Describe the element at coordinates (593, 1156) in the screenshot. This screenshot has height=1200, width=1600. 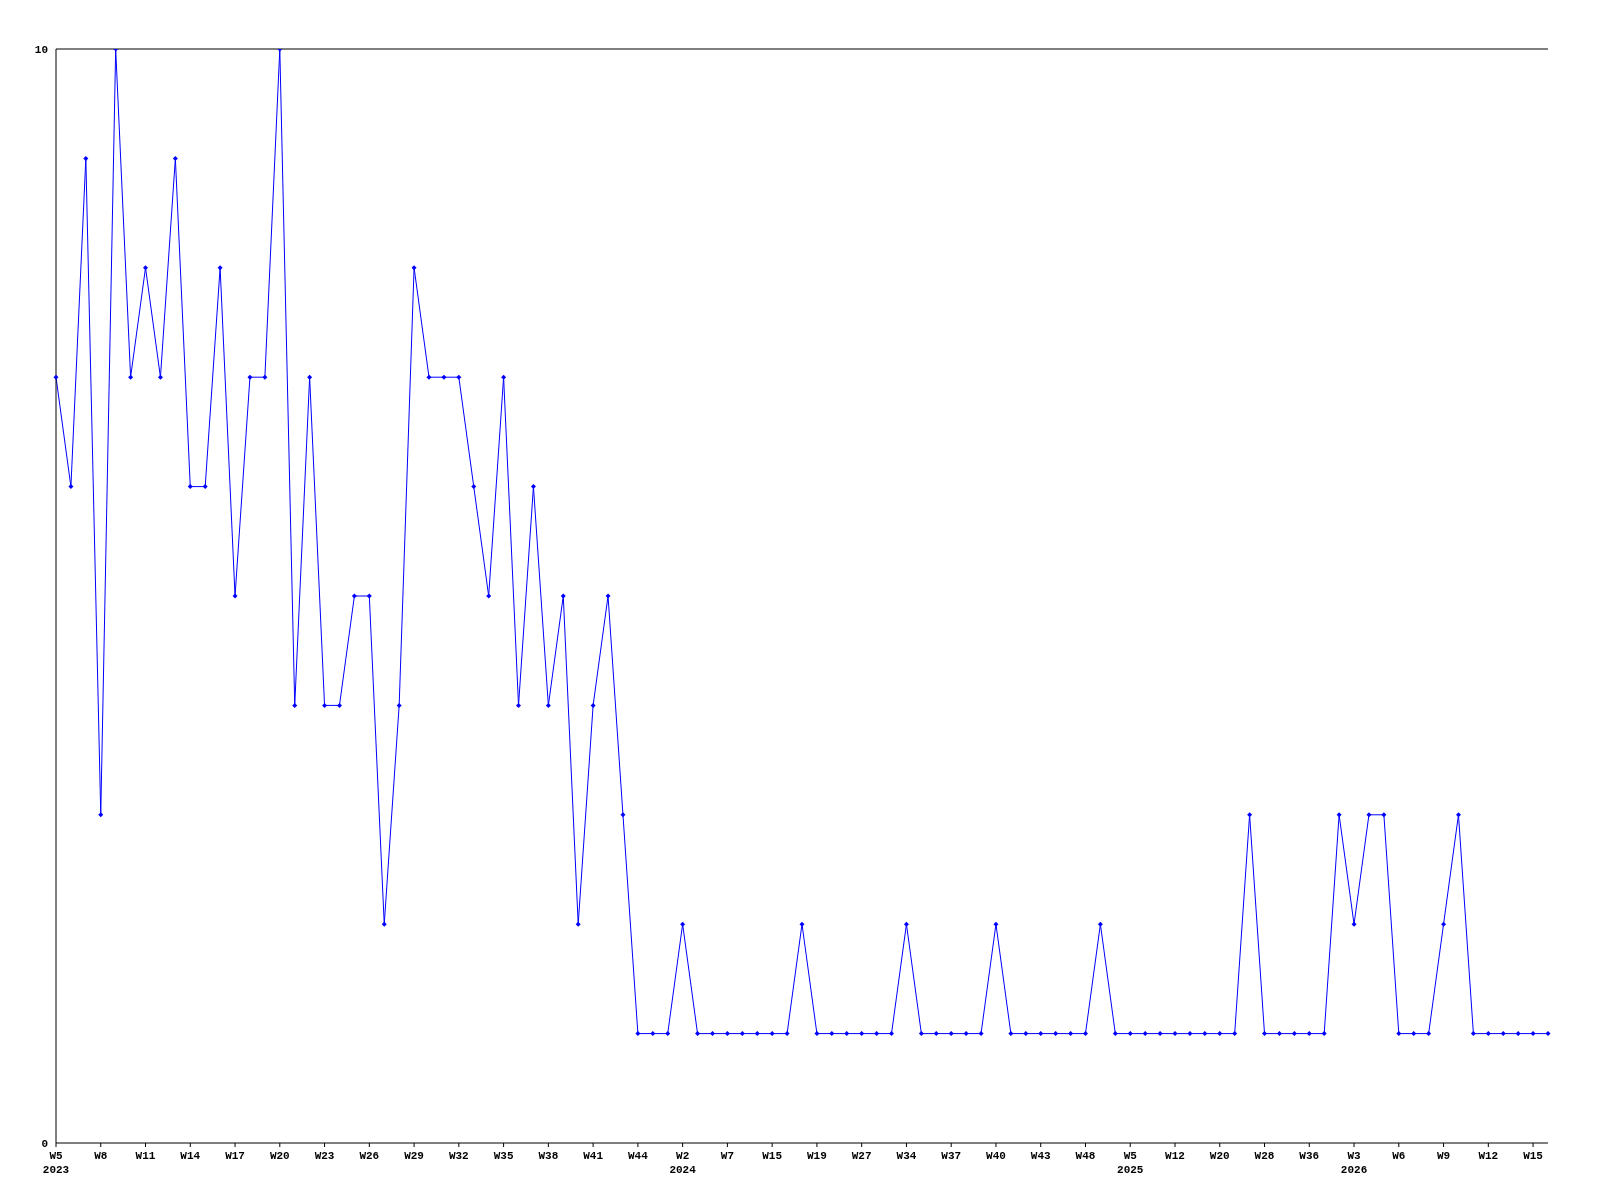
I see `x-tick-label: W41` at that location.